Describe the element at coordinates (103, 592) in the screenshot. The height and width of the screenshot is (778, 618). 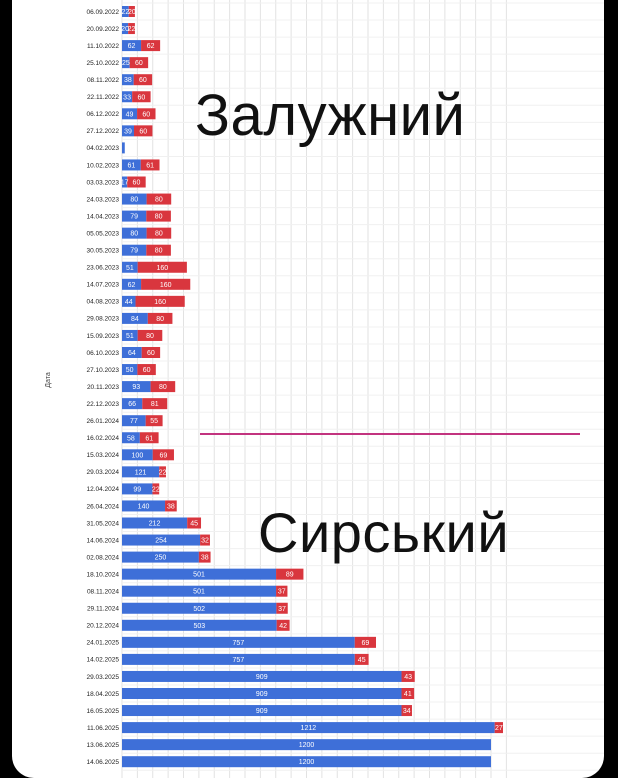
I see `y-tick-label: 08.11.2024` at that location.